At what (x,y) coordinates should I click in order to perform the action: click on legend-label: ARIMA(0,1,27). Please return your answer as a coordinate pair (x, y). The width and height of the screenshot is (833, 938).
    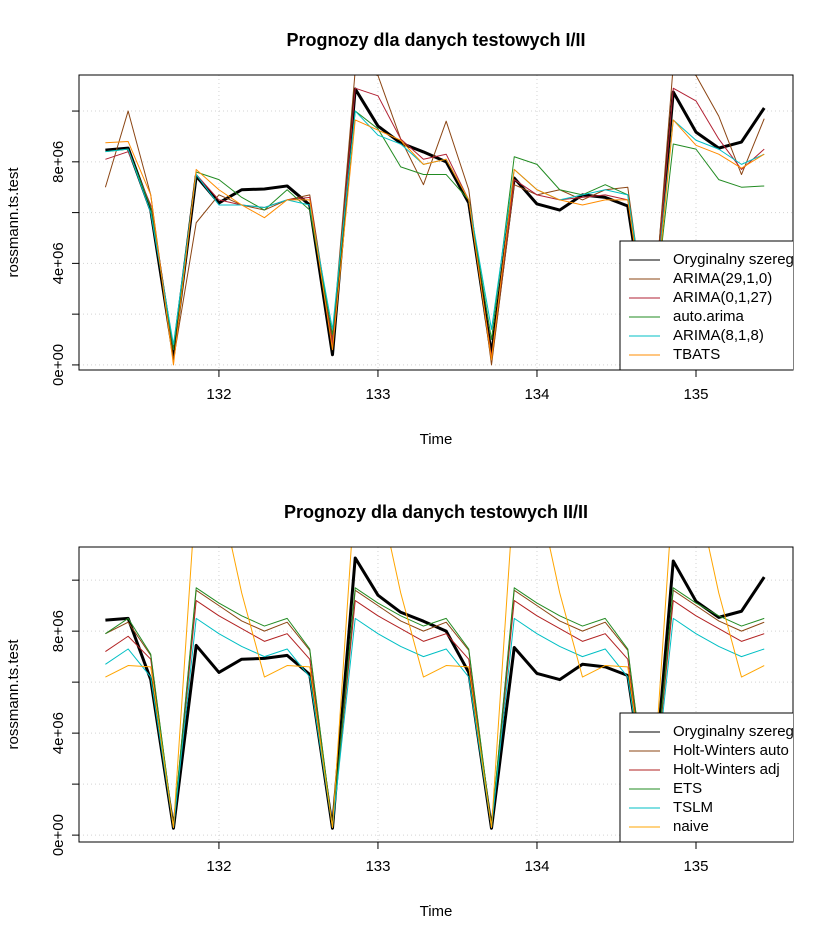
    Looking at the image, I should click on (722, 297).